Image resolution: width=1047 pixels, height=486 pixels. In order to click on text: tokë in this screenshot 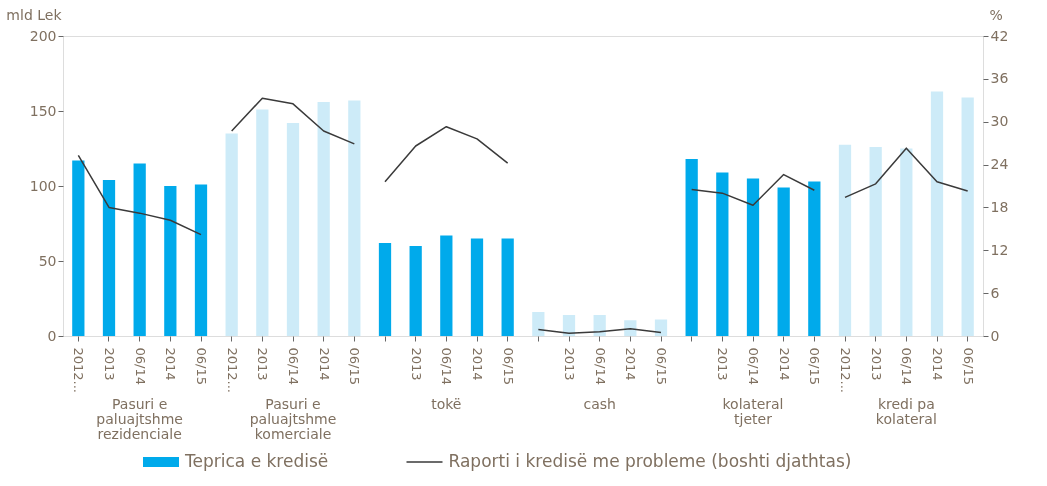, I will do `click(446, 404)`.